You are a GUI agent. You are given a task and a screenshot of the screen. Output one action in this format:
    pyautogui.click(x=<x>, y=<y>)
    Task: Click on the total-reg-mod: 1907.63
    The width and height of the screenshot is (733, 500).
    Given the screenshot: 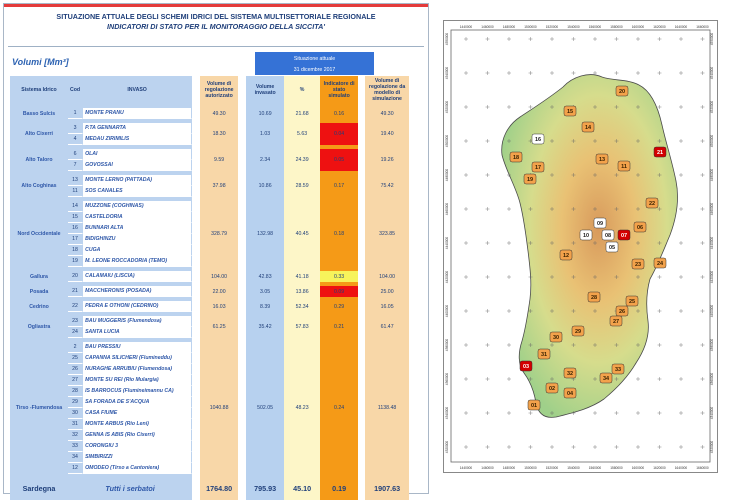 What is the action you would take?
    pyautogui.click(x=387, y=489)
    